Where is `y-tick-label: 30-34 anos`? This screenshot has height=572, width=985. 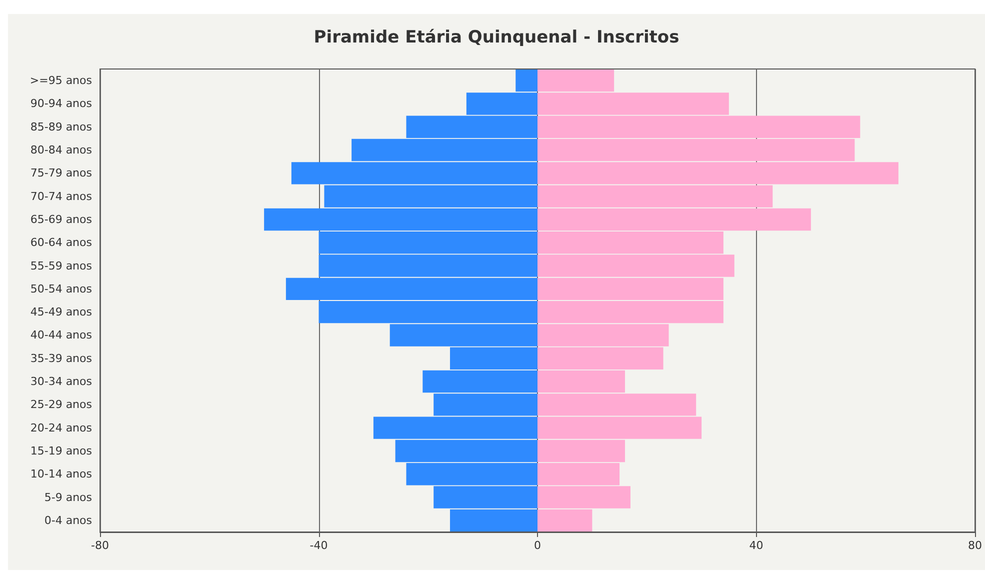 y-tick-label: 30-34 anos is located at coordinates (61, 381).